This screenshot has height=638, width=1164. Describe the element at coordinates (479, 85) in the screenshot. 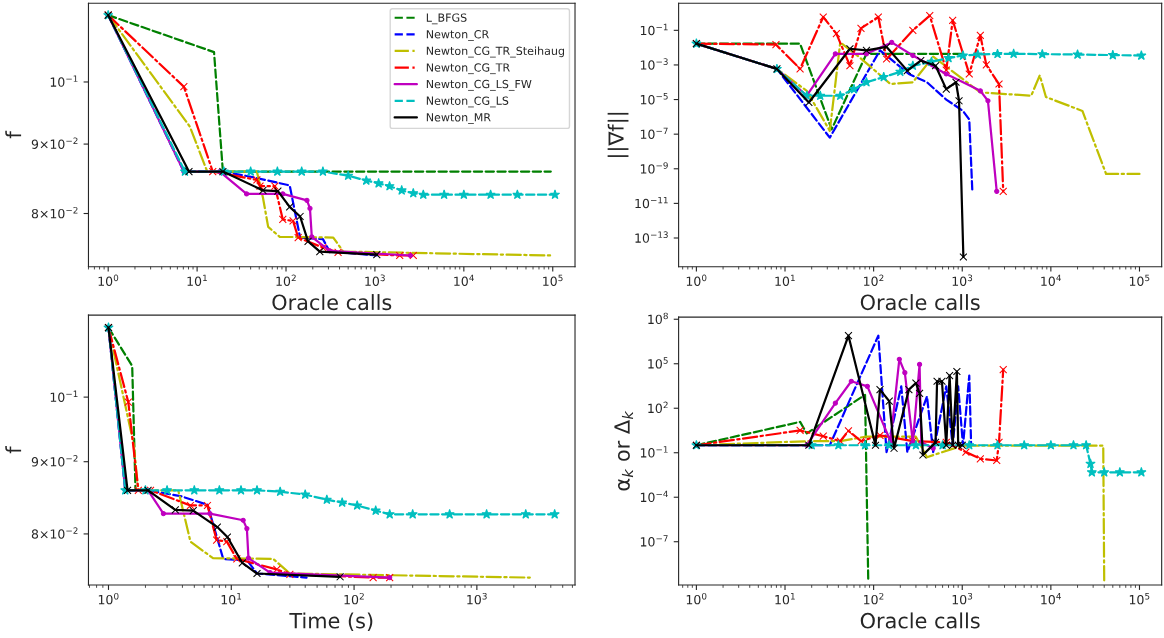

I see `legend-label: Newton_CG_LS_FW` at that location.